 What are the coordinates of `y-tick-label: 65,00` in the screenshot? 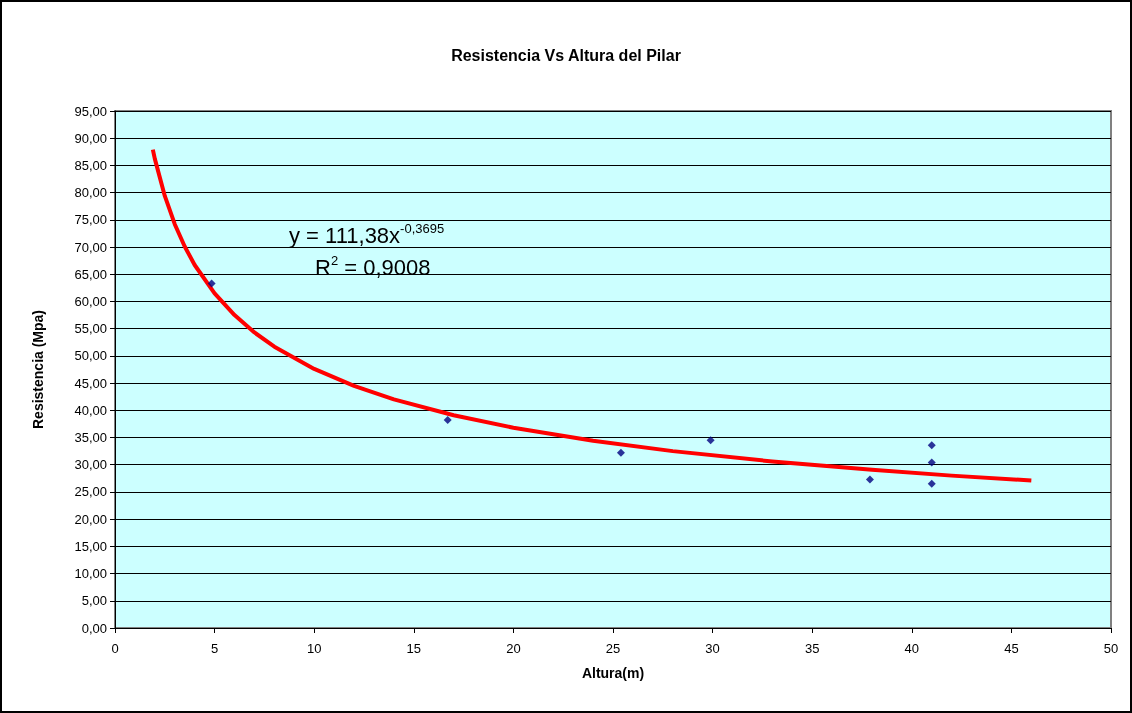 It's located at (90, 274).